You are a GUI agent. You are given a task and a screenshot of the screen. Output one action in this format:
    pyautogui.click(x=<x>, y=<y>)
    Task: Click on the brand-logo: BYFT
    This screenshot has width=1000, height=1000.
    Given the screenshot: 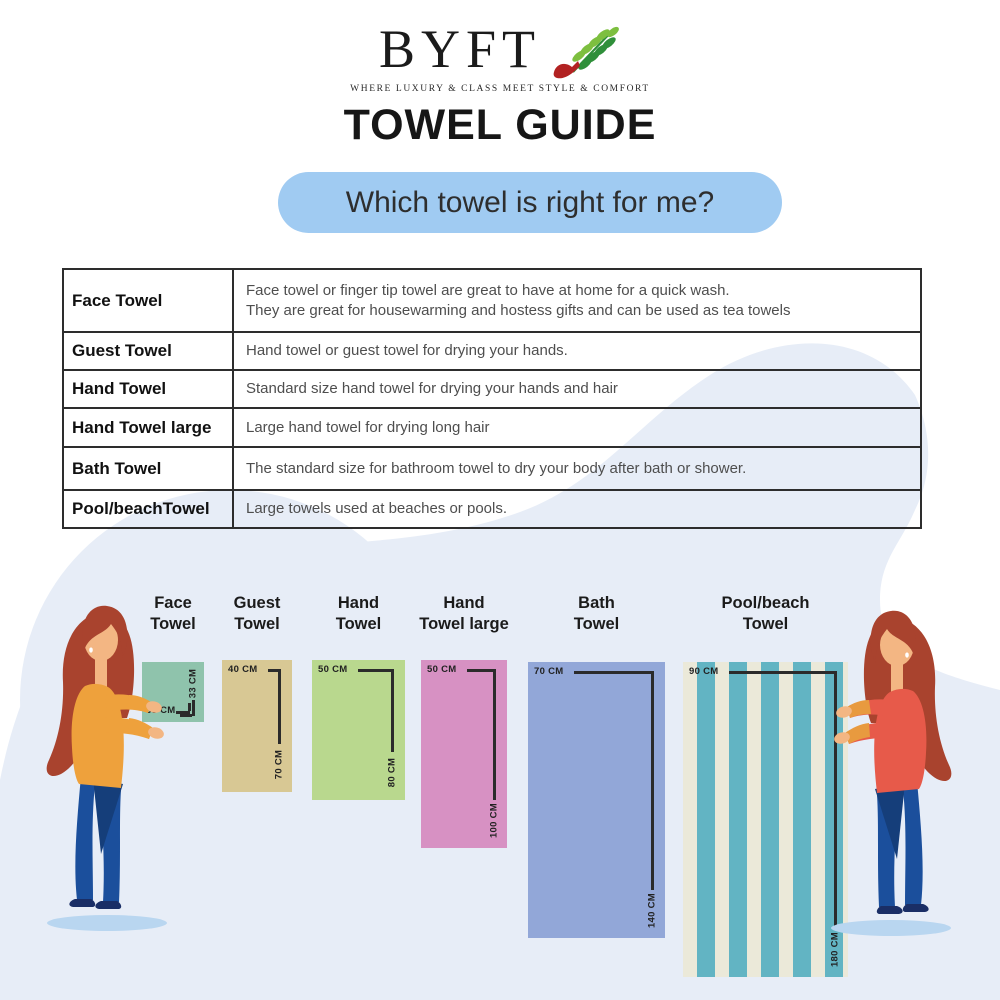 What is the action you would take?
    pyautogui.click(x=500, y=54)
    